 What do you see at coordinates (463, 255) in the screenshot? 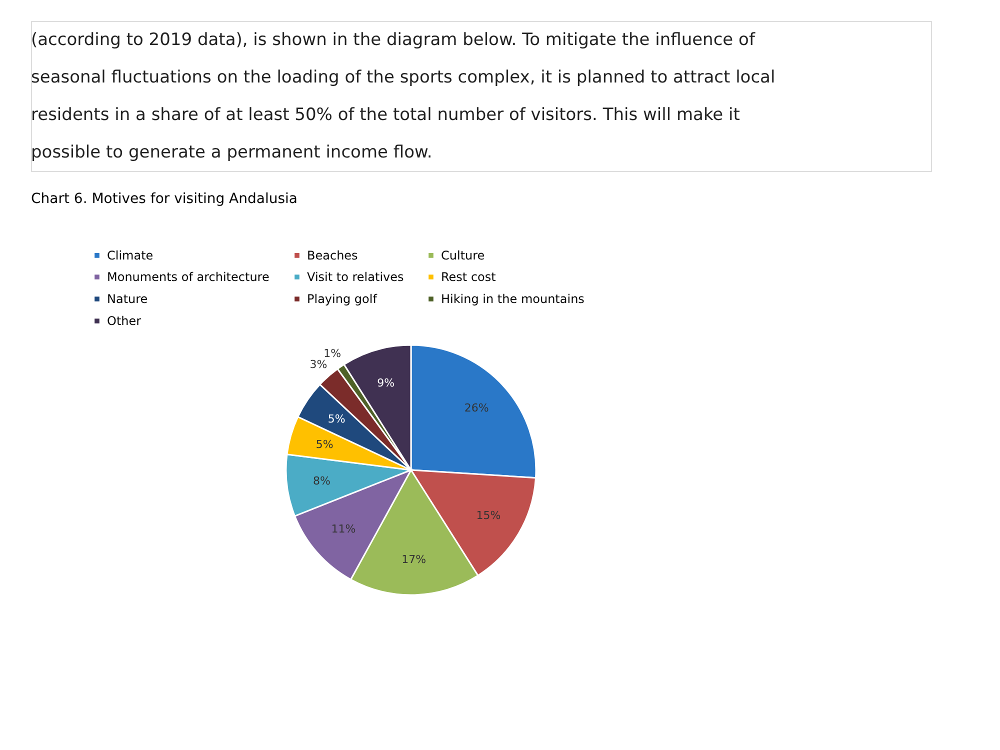
I see `legend-label: Culture` at bounding box center [463, 255].